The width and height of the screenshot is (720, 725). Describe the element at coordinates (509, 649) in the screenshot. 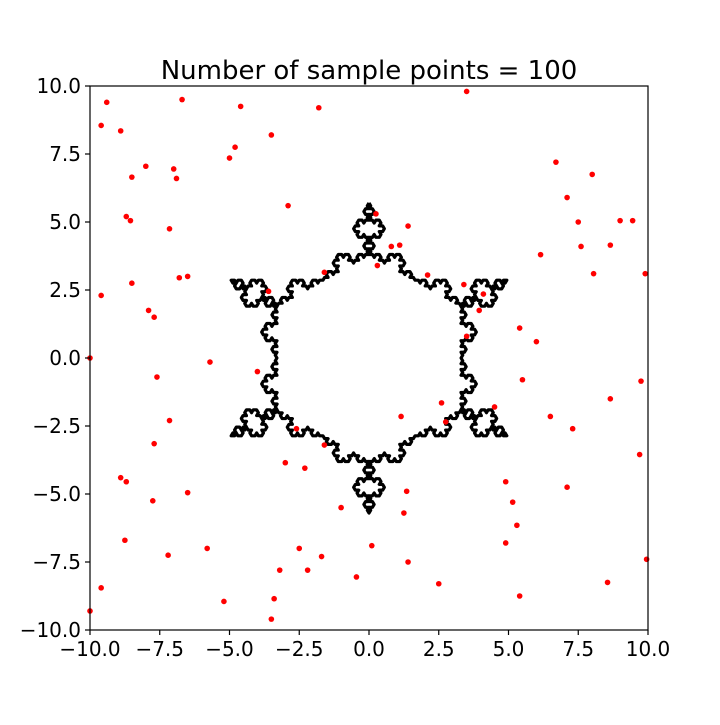

I see `x-tick-label: 5.0` at that location.